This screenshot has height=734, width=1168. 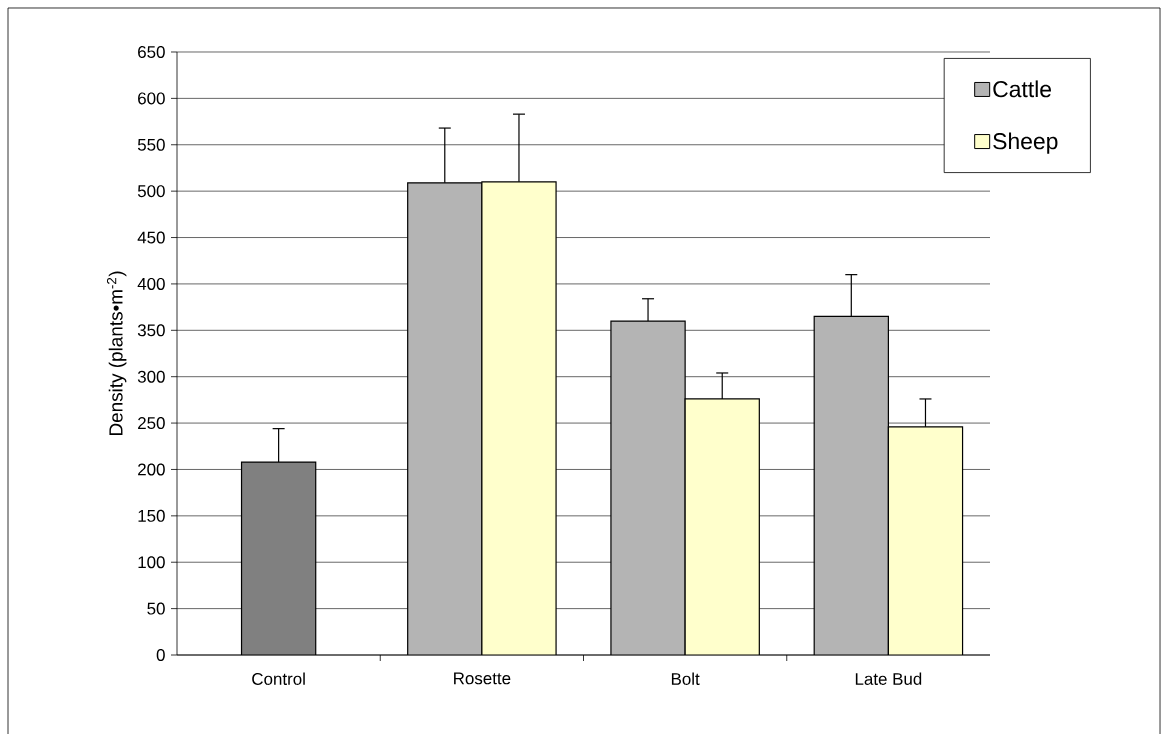 What do you see at coordinates (156, 608) in the screenshot?
I see `y-tick-label: 50` at bounding box center [156, 608].